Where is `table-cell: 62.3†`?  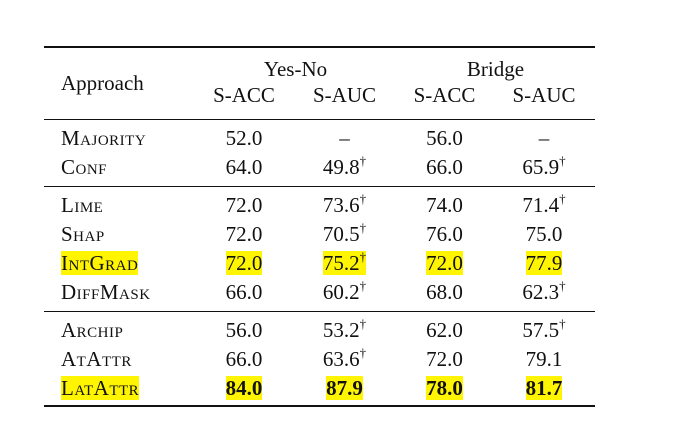 table-cell: 62.3† is located at coordinates (544, 292).